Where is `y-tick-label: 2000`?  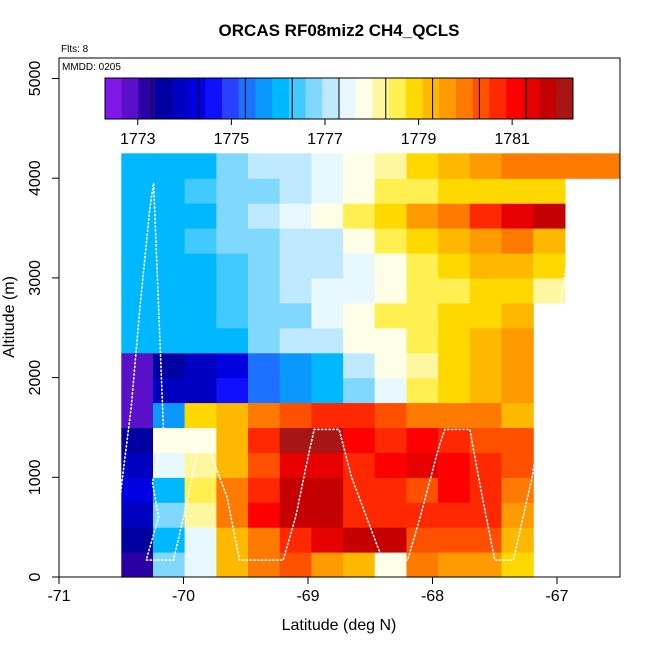
y-tick-label: 2000 is located at coordinates (35, 378).